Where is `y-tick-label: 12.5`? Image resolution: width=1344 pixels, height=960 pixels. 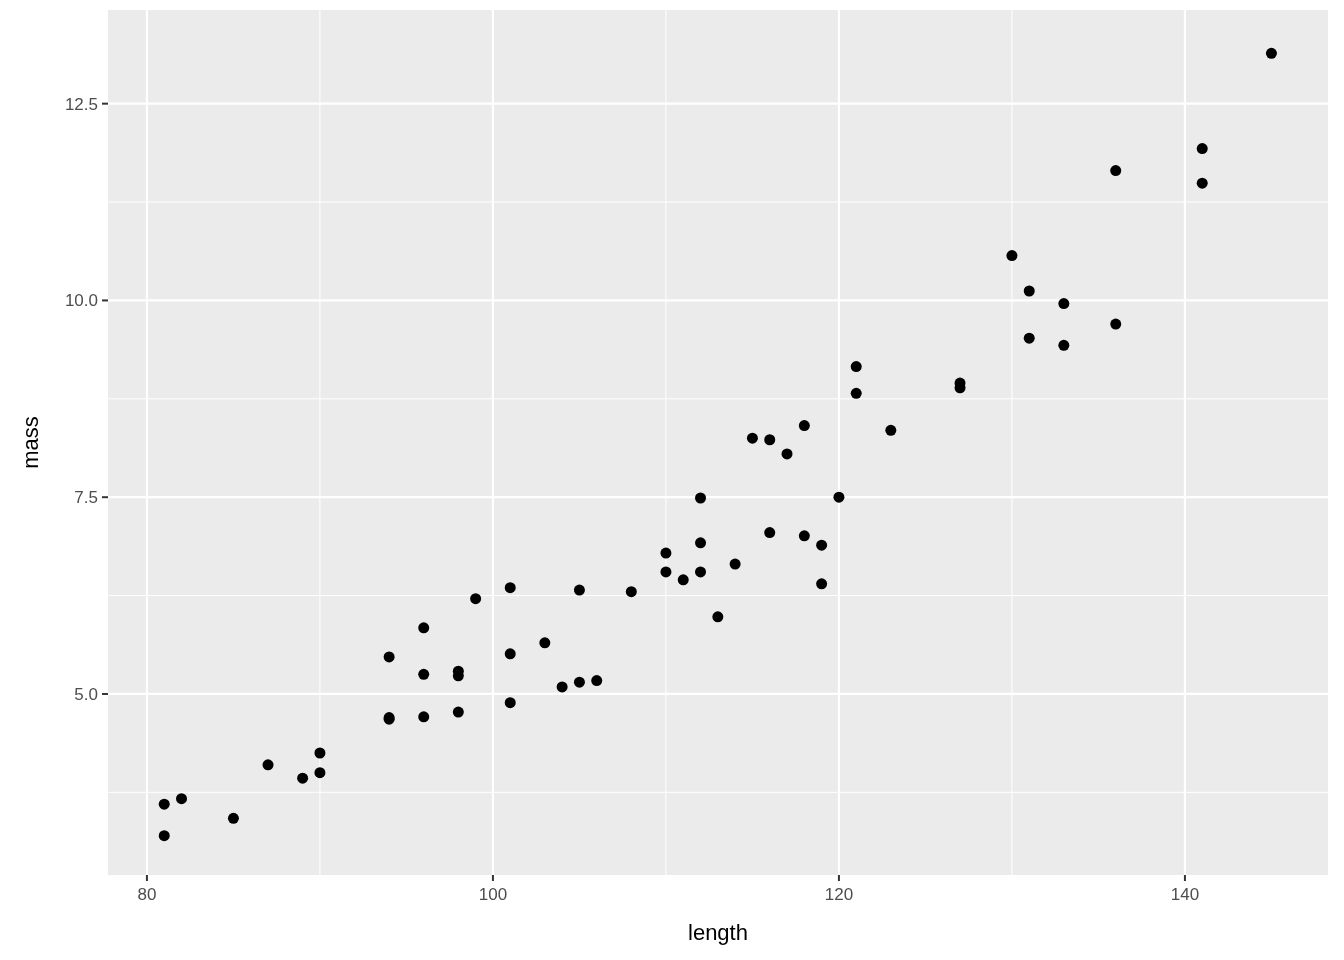
y-tick-label: 12.5 is located at coordinates (81, 104).